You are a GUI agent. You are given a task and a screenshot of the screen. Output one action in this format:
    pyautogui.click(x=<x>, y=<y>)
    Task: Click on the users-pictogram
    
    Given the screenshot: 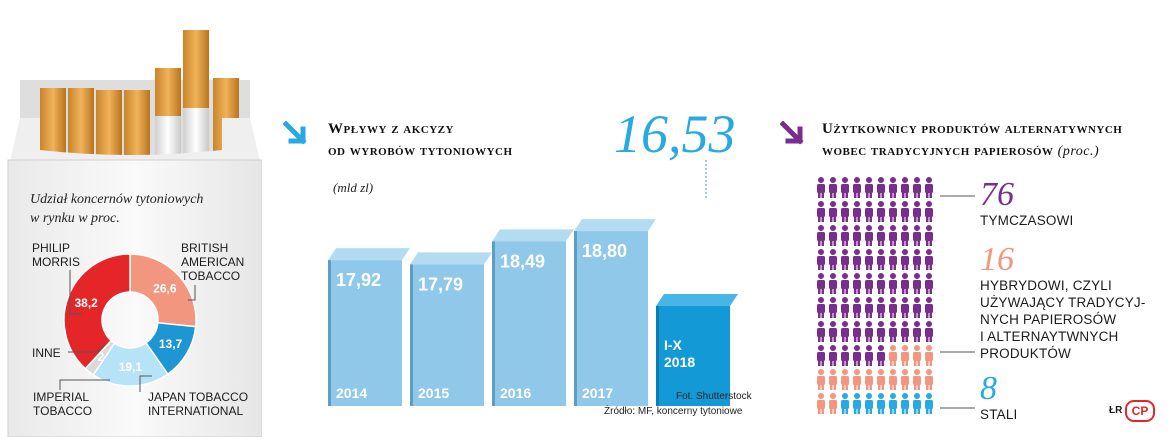 What is the action you would take?
    pyautogui.click(x=875, y=295)
    